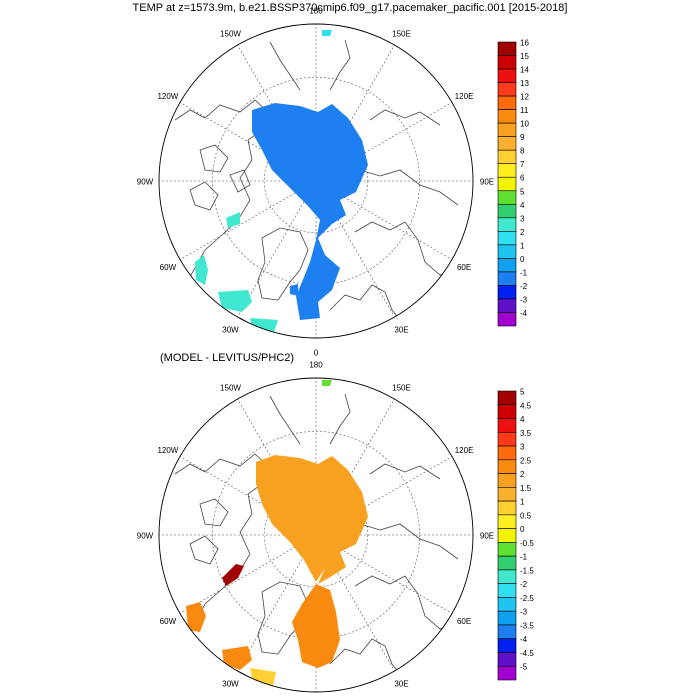 This screenshot has width=700, height=700. What do you see at coordinates (524, 83) in the screenshot?
I see `colorbar-label: 13` at bounding box center [524, 83].